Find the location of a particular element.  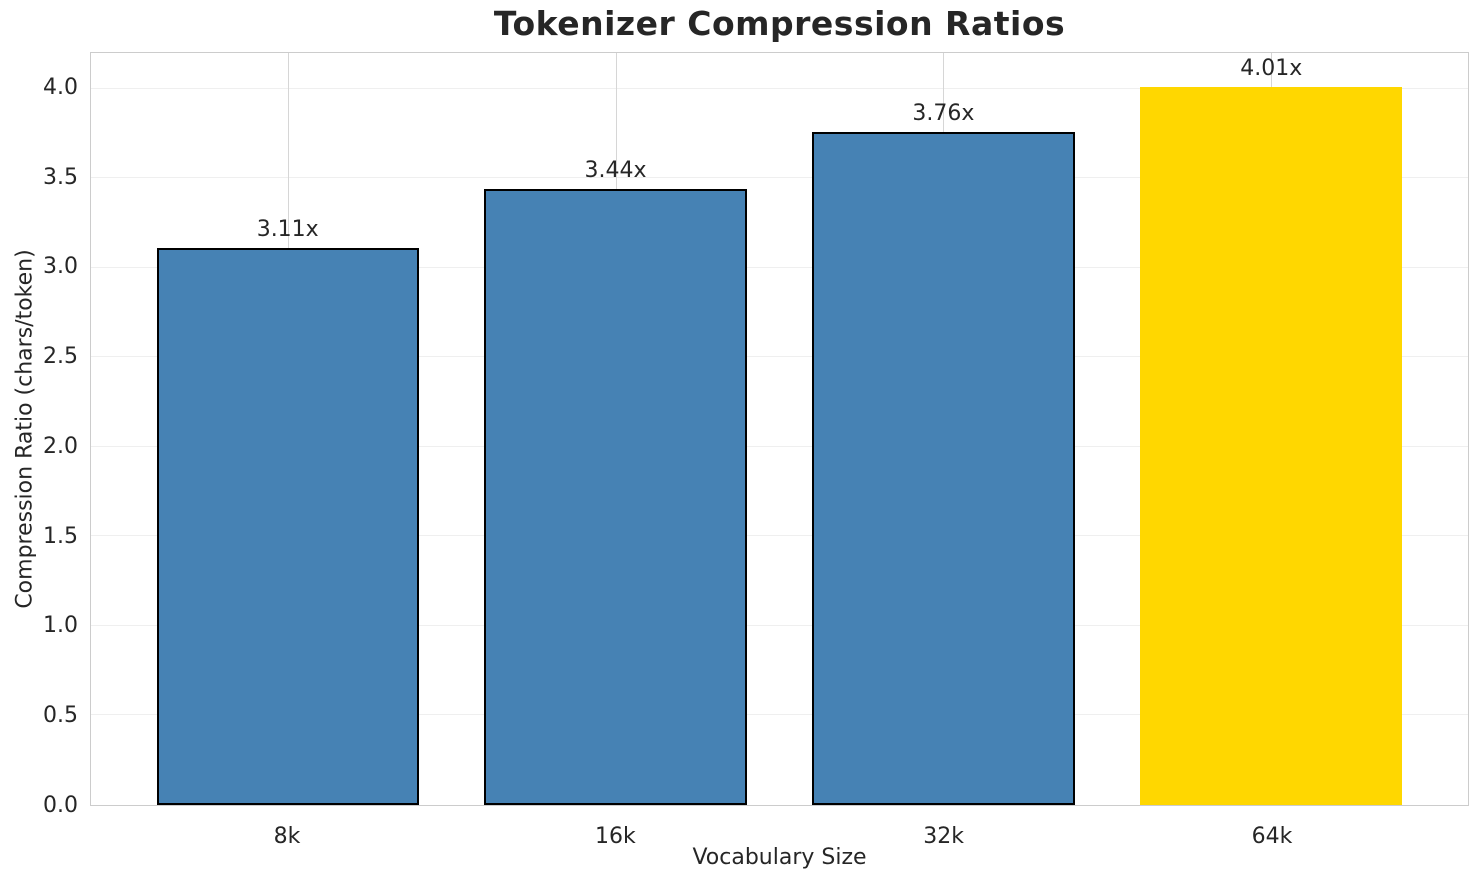

bar-value-label-8k: 3.11x is located at coordinates (287, 230).